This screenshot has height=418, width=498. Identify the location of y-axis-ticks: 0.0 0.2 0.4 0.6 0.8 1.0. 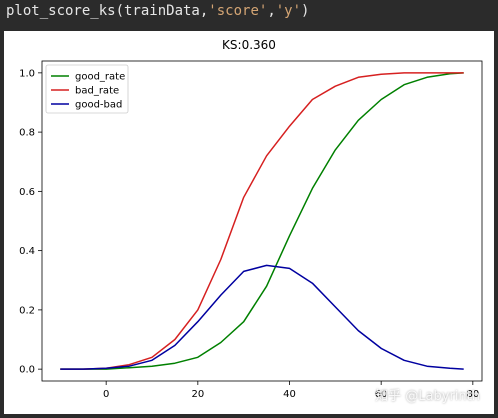
(30, 222).